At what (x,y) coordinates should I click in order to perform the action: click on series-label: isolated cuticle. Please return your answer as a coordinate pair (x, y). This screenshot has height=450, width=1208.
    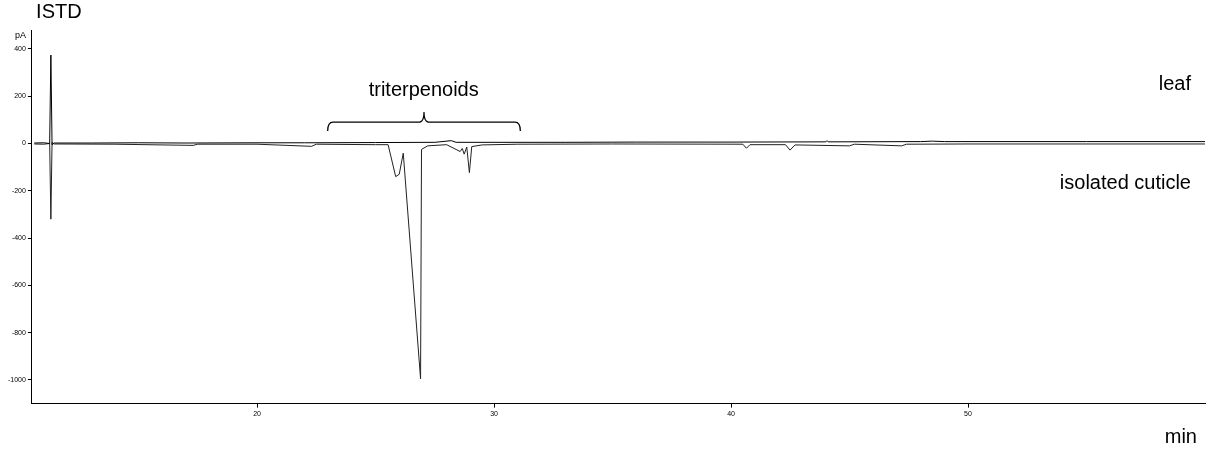
    Looking at the image, I should click on (1125, 182).